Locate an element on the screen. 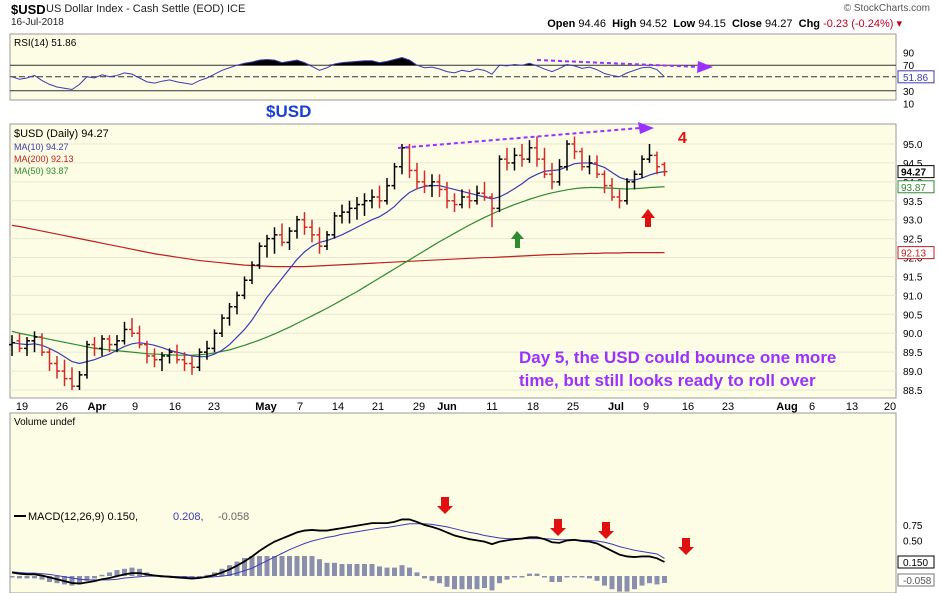 The width and height of the screenshot is (938, 593). symbol-title: $USD is located at coordinates (28, 9).